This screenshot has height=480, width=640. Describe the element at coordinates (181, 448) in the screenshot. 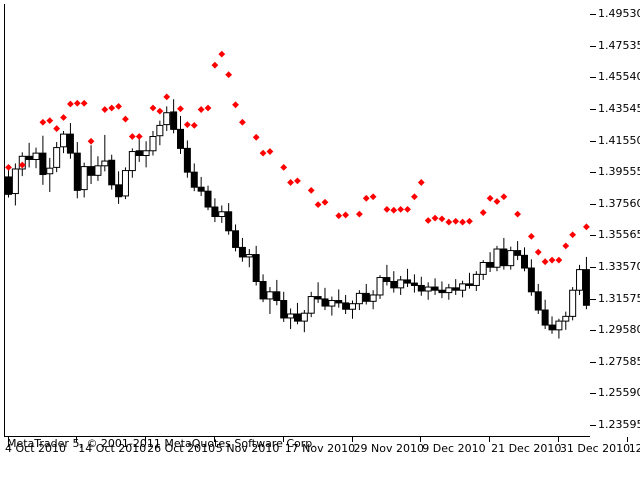

I see `time-tick-label: 26 Oct 2010` at that location.